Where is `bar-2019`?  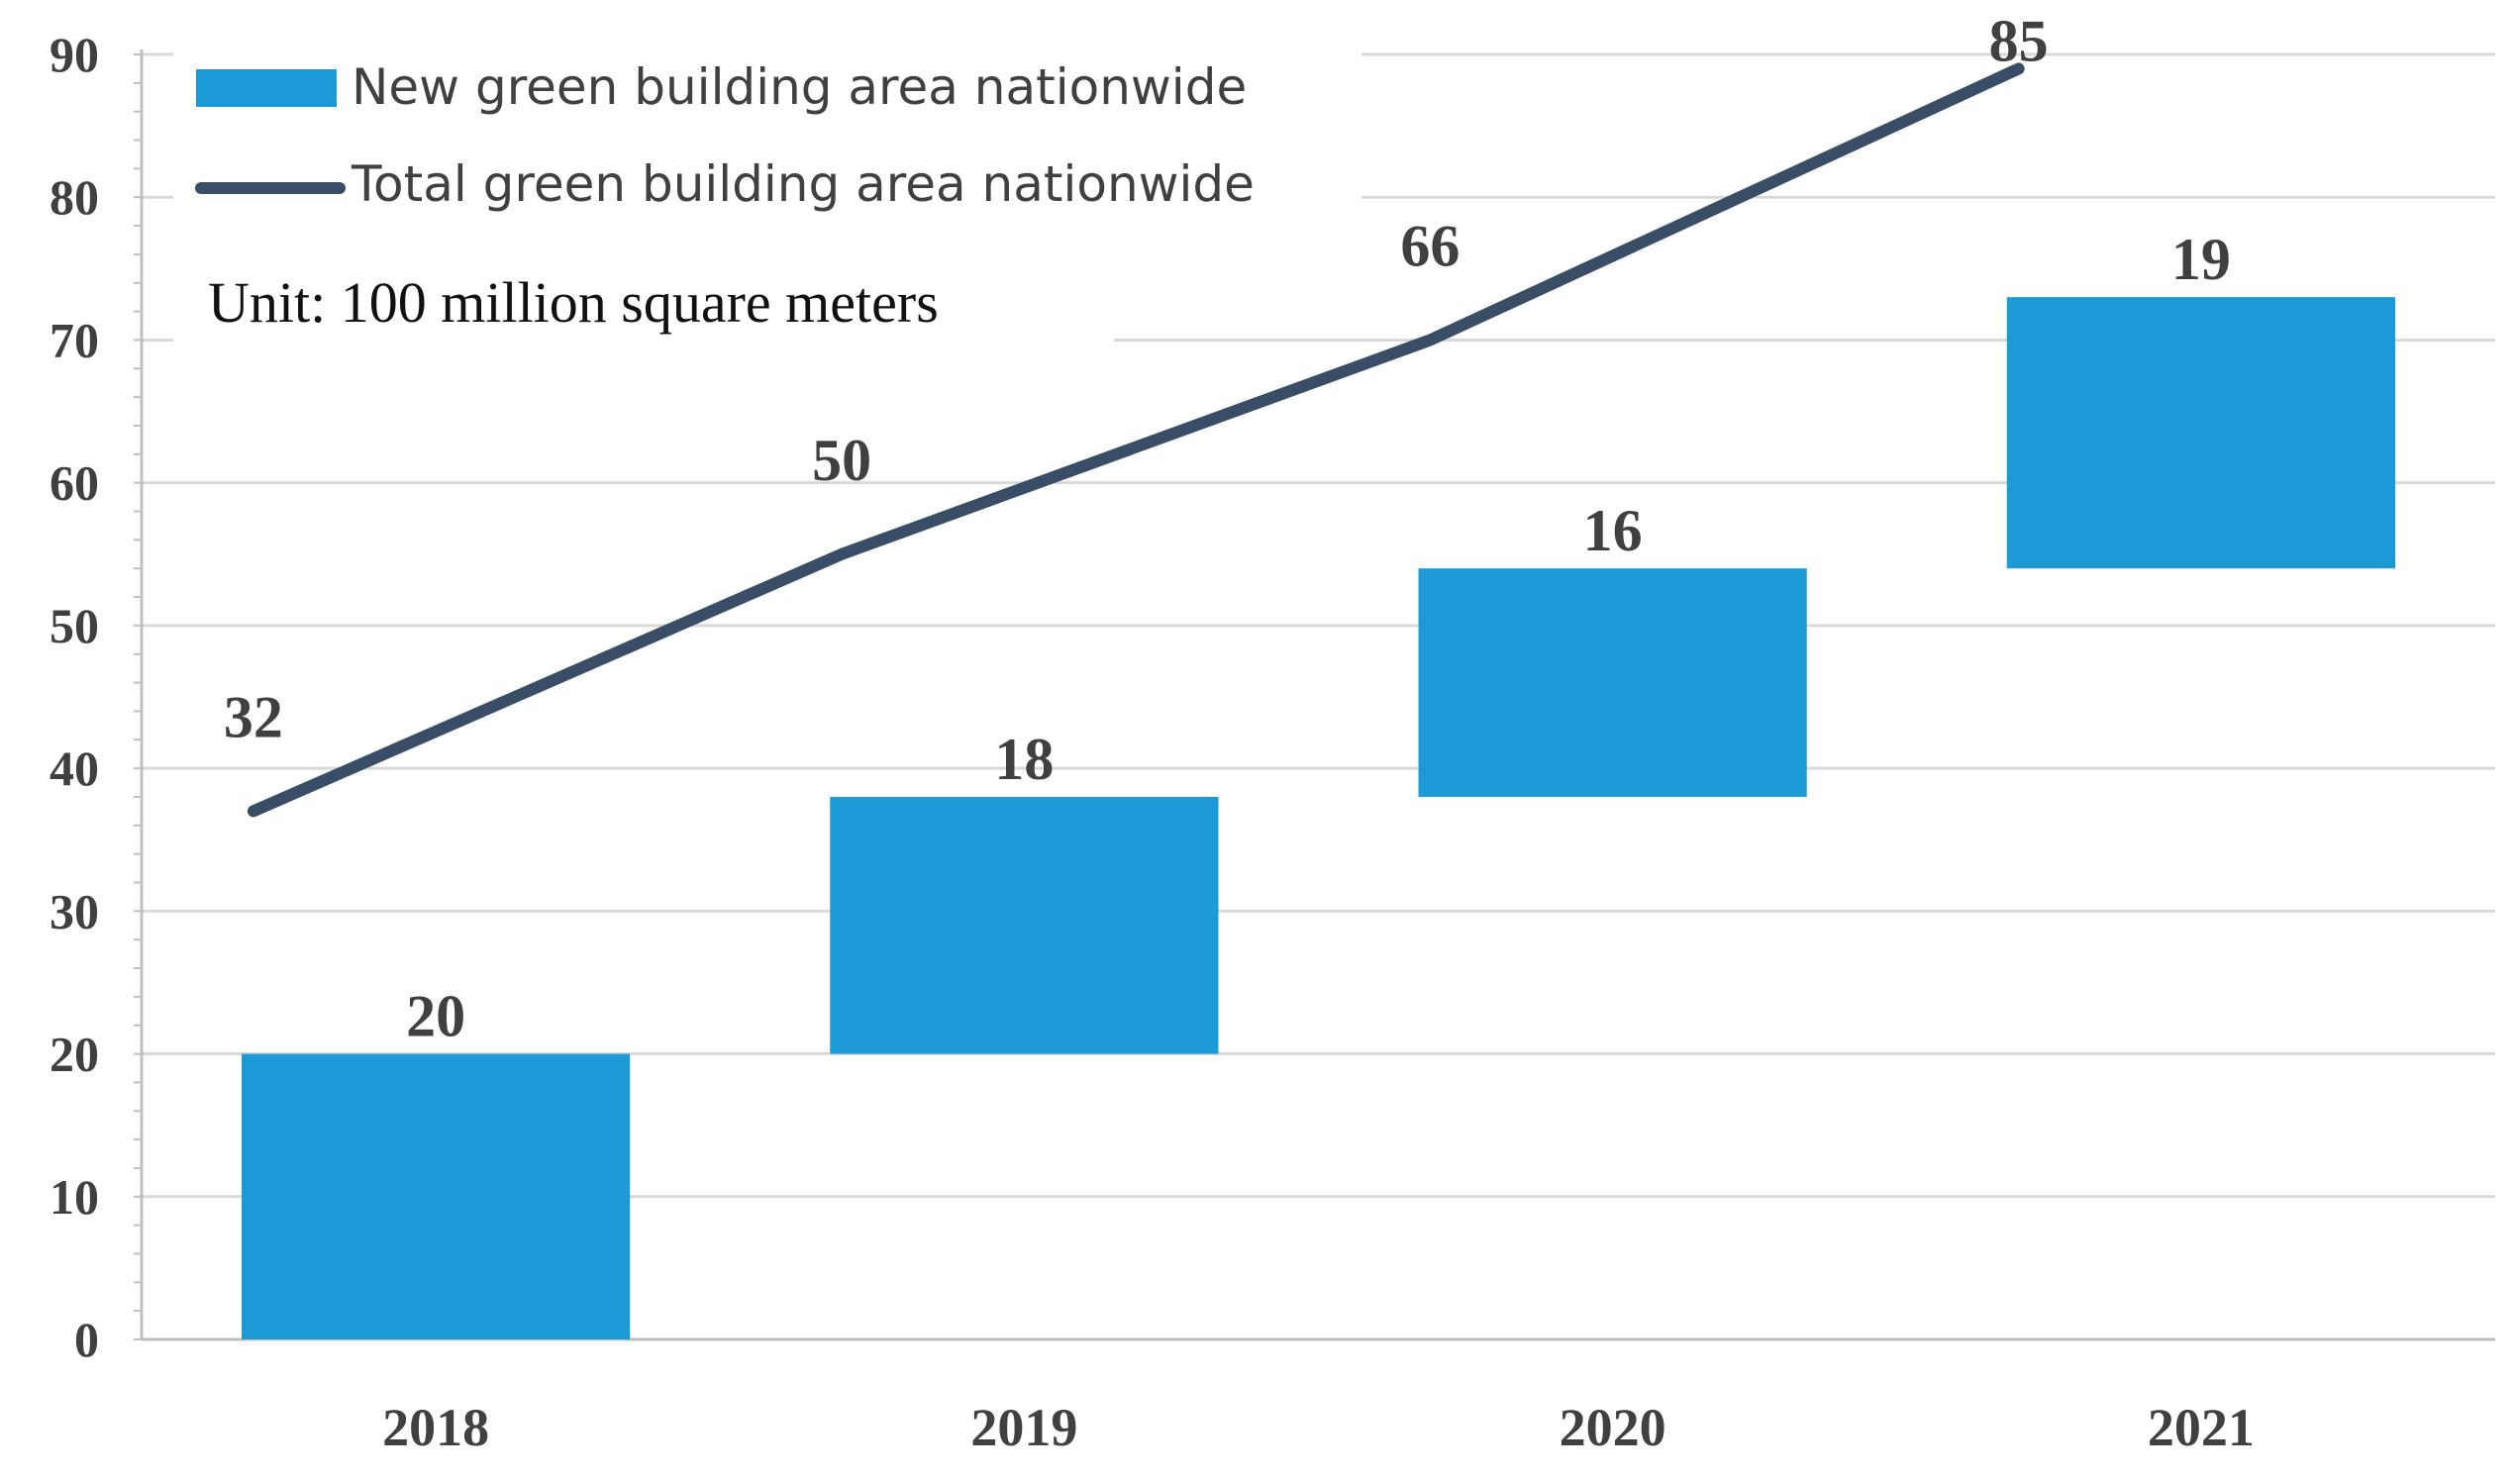 bar-2019 is located at coordinates (1024, 925).